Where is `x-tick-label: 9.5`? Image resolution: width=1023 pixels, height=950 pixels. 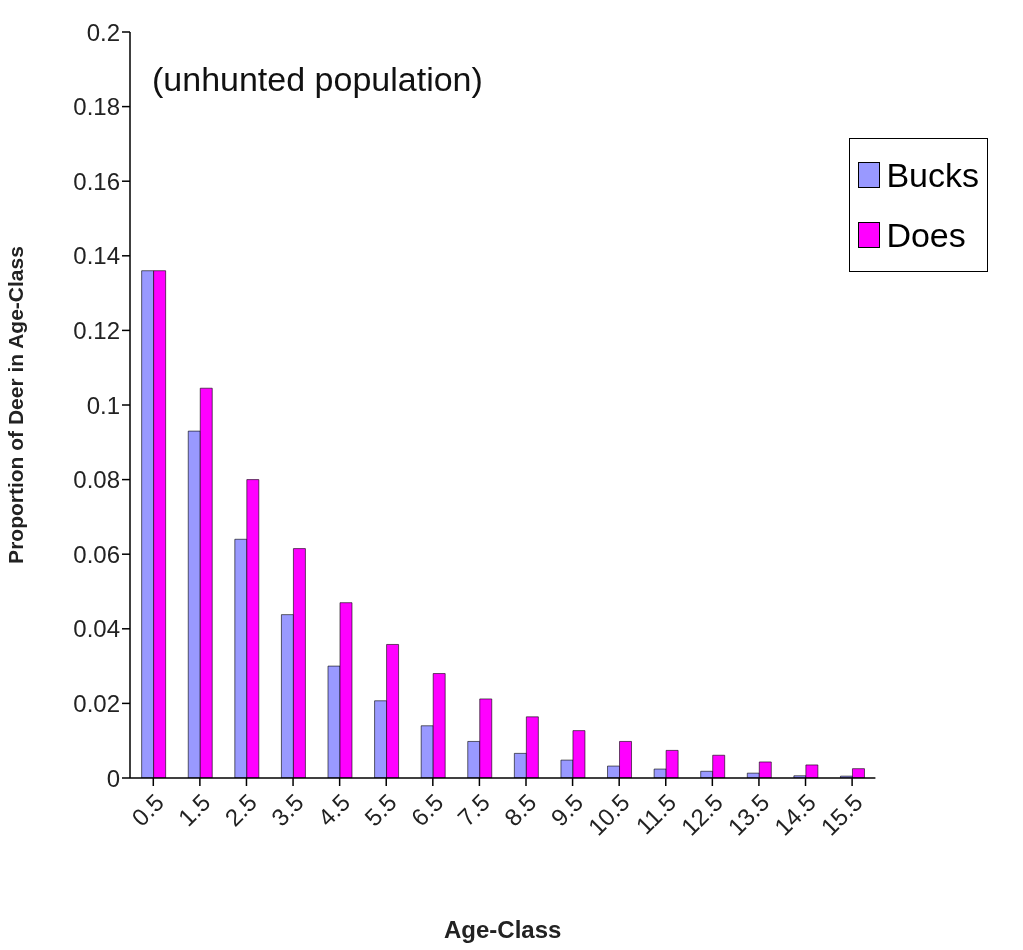
x-tick-label: 9.5 is located at coordinates (567, 810).